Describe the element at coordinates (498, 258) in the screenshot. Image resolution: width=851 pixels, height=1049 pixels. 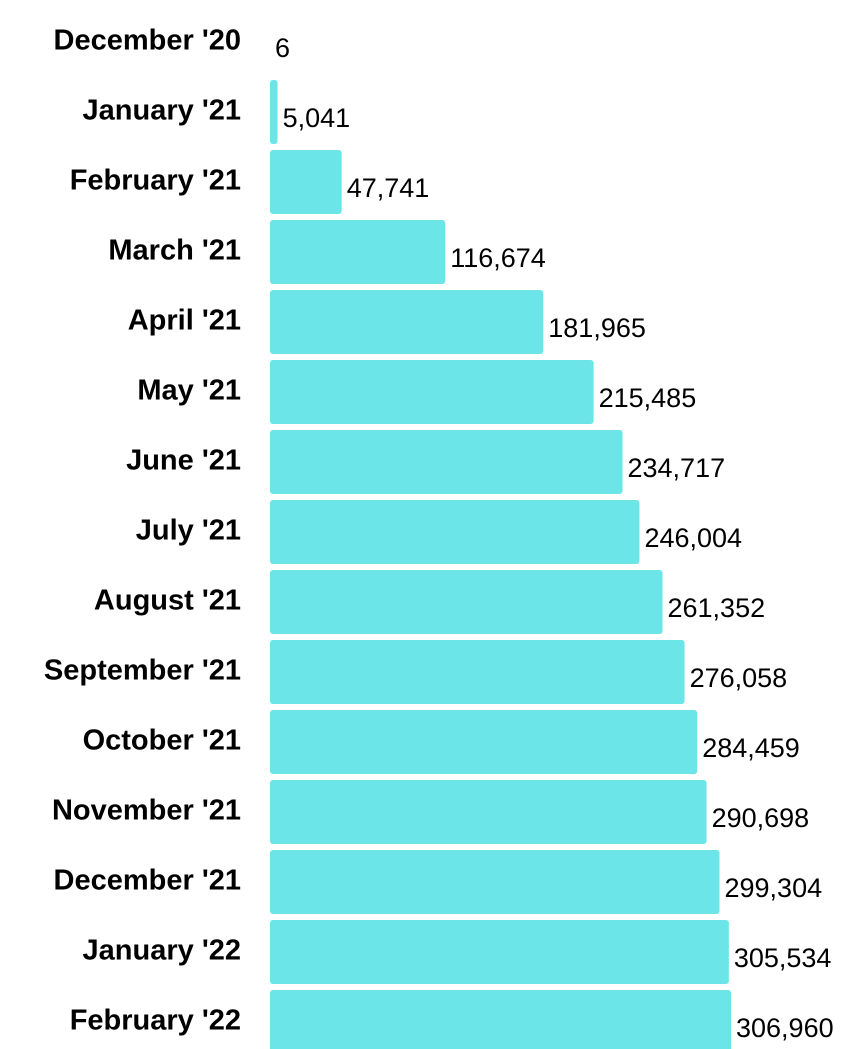
I see `value-label: 116,674` at that location.